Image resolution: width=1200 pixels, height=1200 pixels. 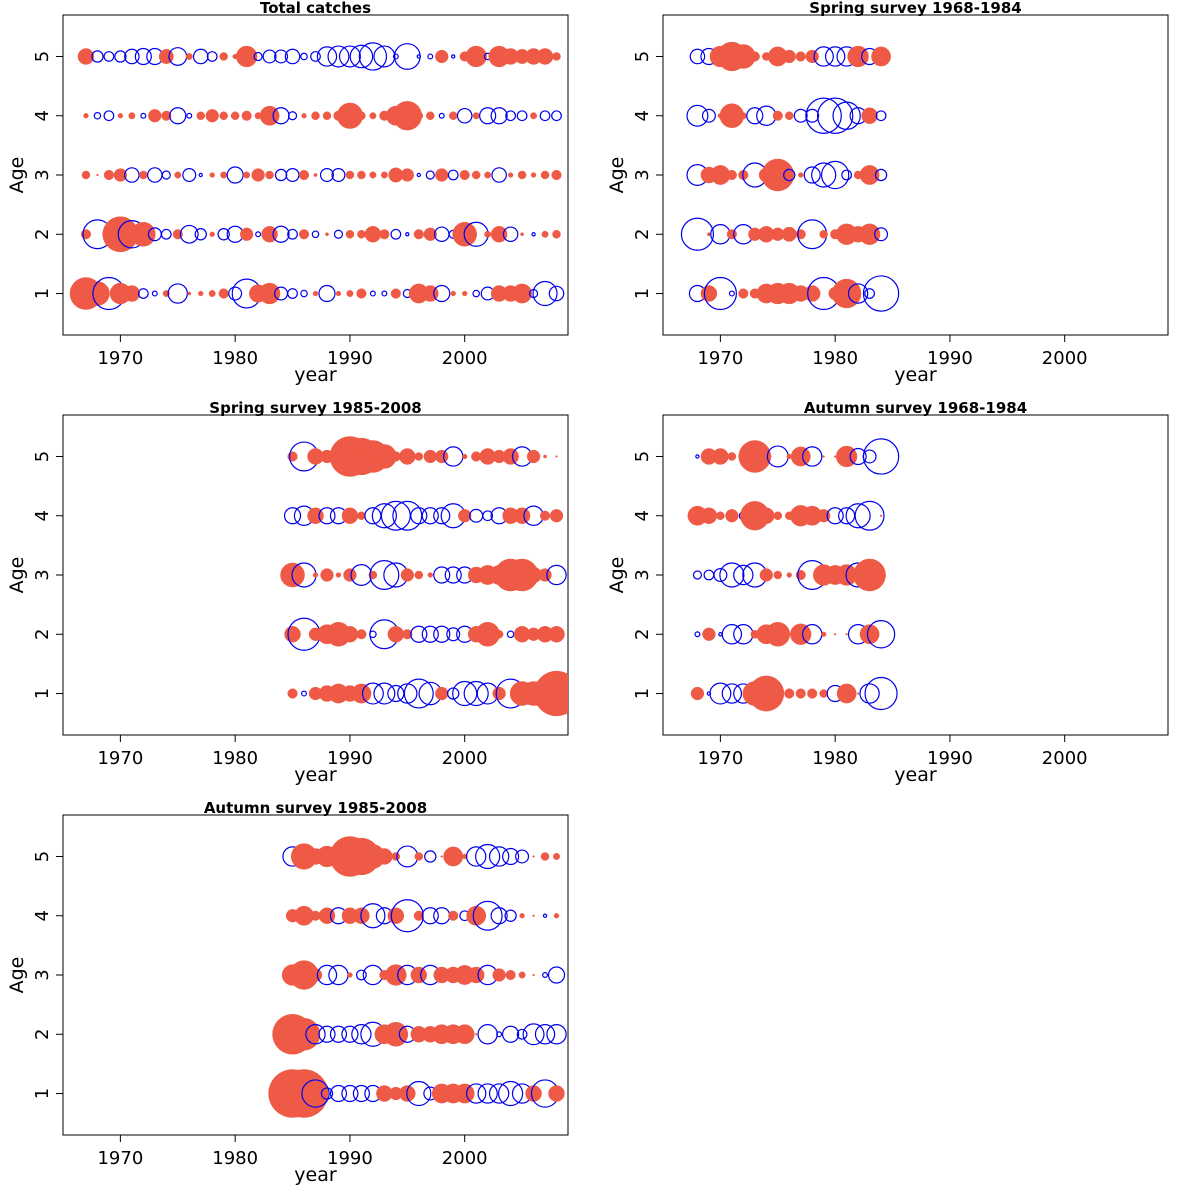 I want to click on x-tick-label: 1980, so click(x=835, y=358).